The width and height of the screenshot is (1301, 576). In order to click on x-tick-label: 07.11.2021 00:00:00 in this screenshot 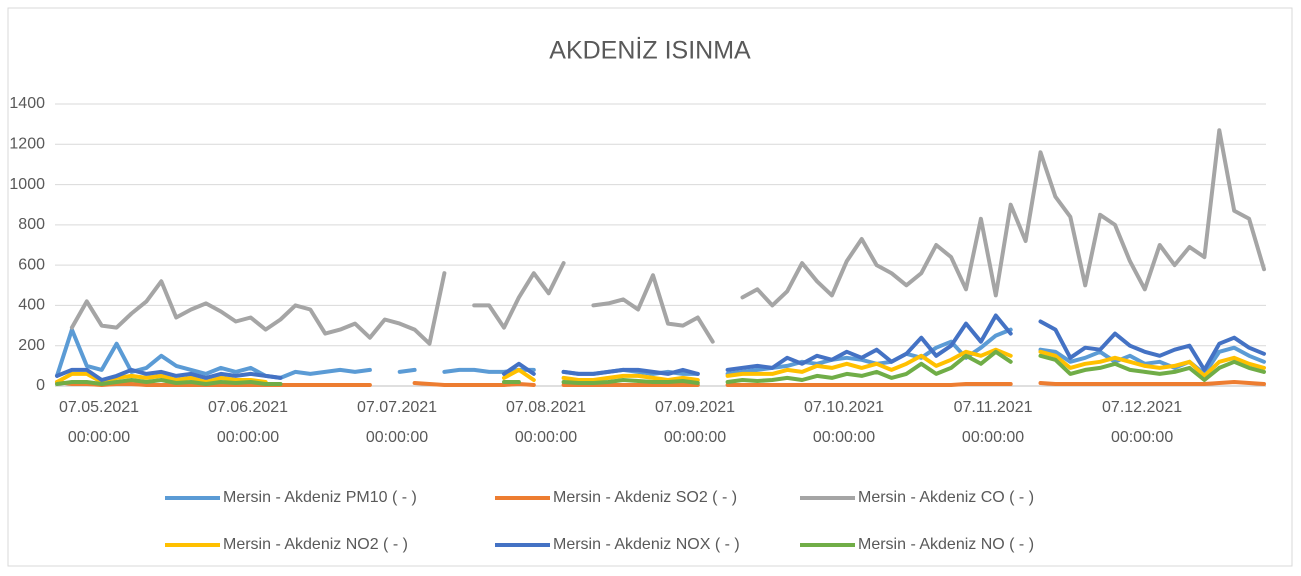, I will do `click(993, 422)`.